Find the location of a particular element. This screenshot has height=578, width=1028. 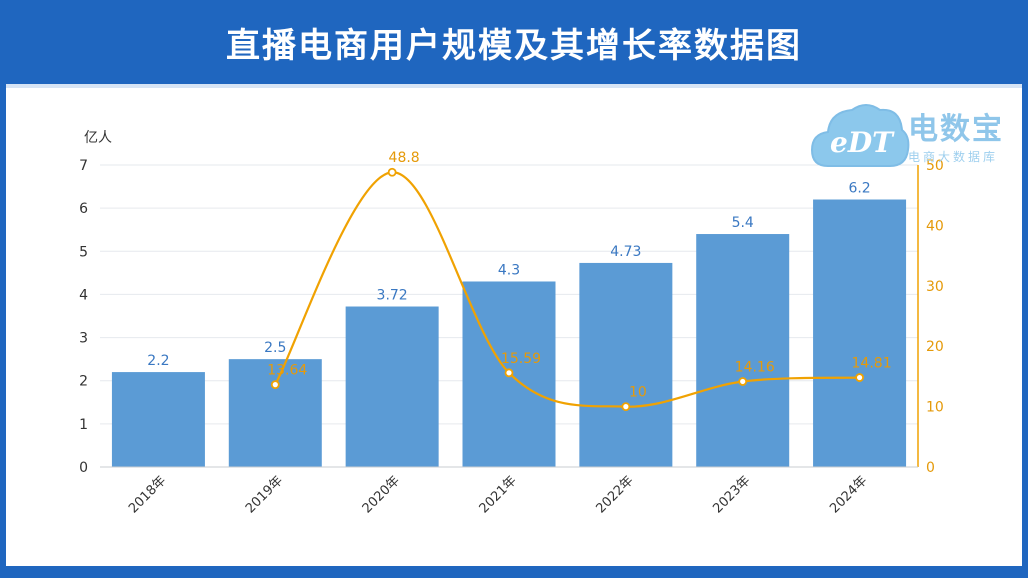

y-right-tick-label: 30 is located at coordinates (935, 287).